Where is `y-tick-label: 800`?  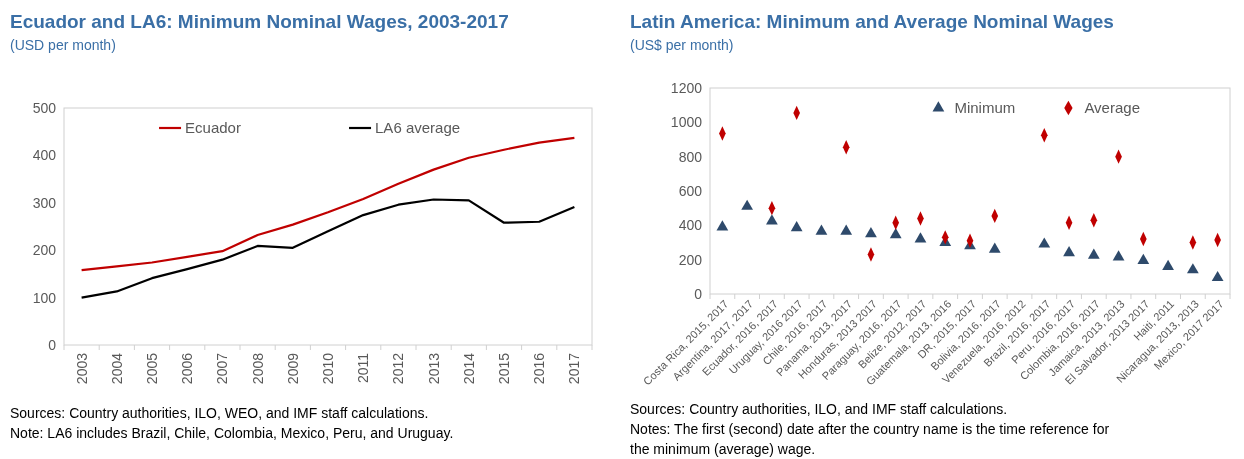
y-tick-label: 800 is located at coordinates (690, 156).